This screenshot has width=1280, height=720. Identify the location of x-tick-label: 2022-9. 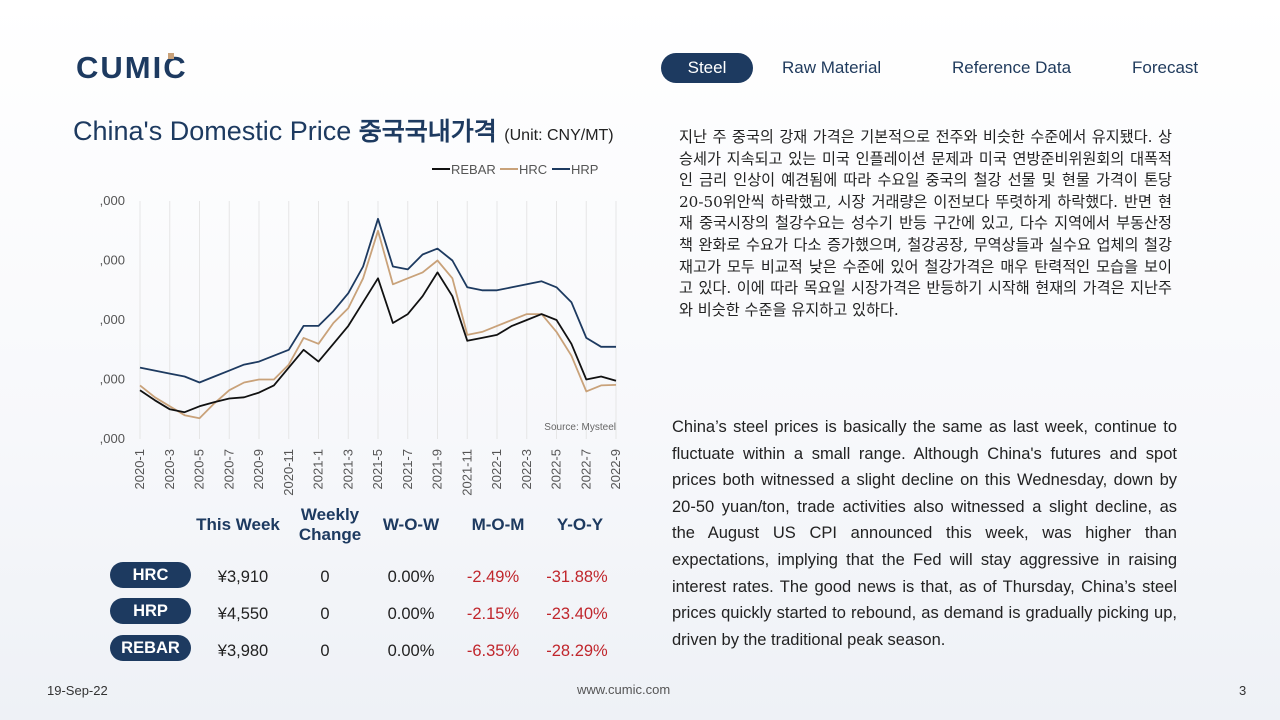
(615, 469).